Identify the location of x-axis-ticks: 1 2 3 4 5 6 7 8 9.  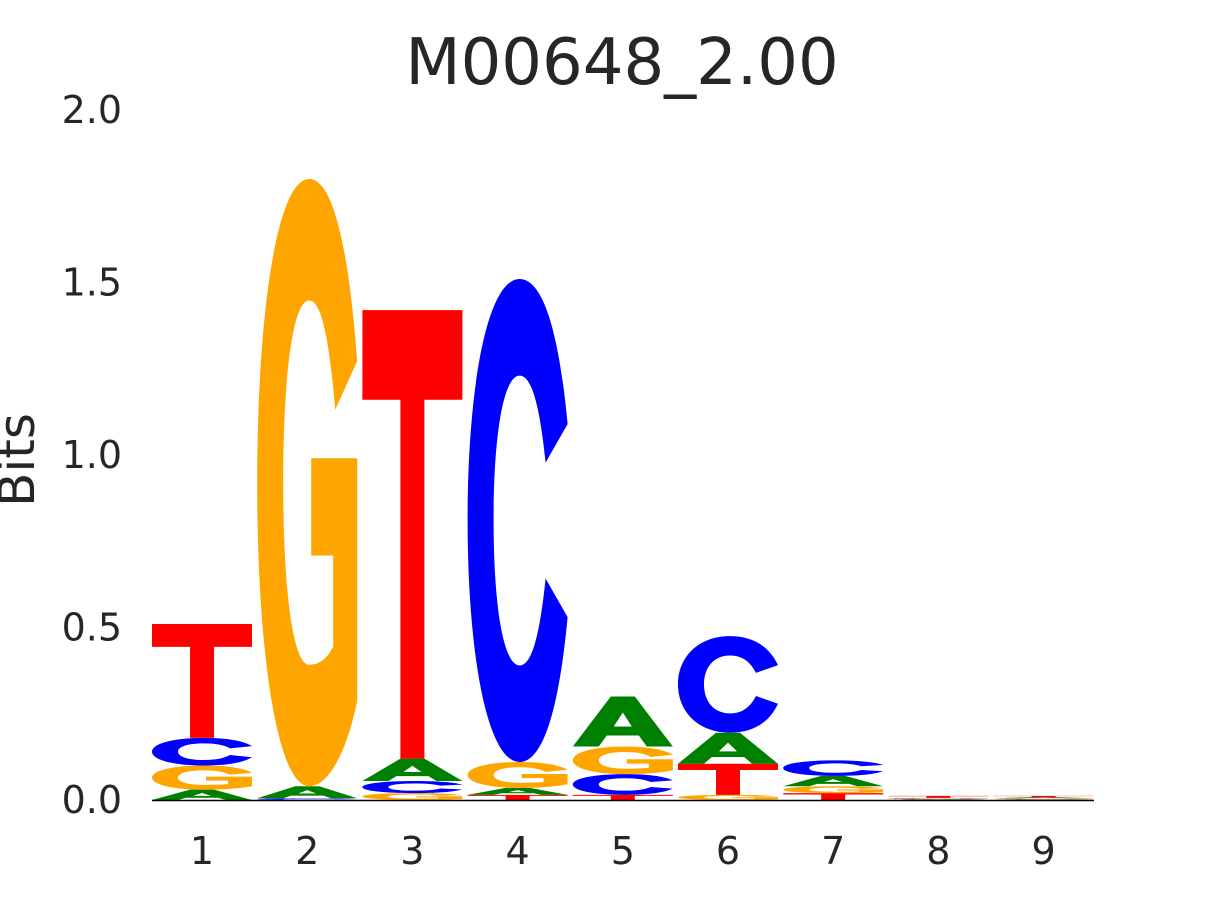
(623, 851).